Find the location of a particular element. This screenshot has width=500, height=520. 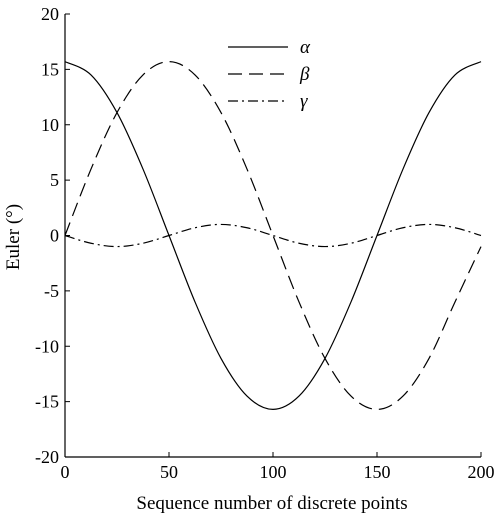

y-tick-label: 0 is located at coordinates (54, 236).